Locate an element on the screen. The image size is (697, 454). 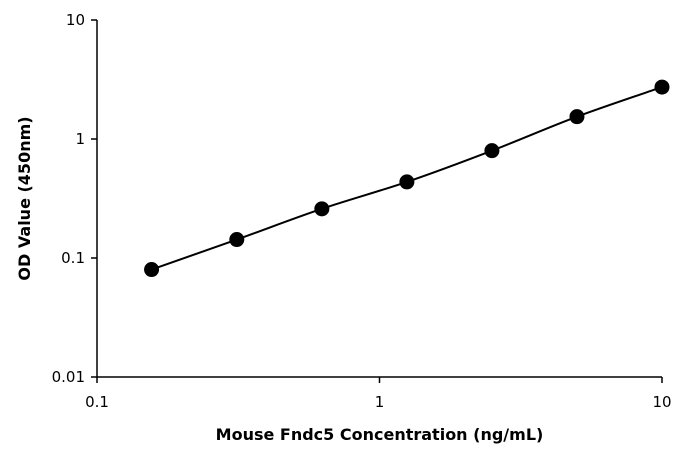
x-tick-label: 0.1 is located at coordinates (97, 402).